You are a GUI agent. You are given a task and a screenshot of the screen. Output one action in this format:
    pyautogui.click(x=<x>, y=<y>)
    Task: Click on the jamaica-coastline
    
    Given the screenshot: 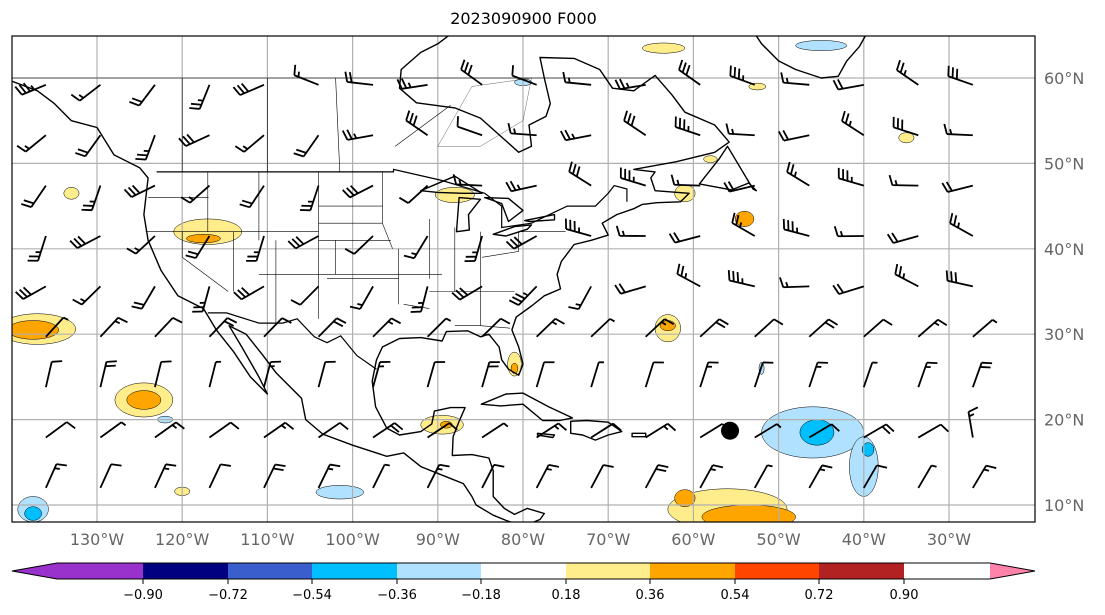 What is the action you would take?
    pyautogui.click(x=546, y=435)
    